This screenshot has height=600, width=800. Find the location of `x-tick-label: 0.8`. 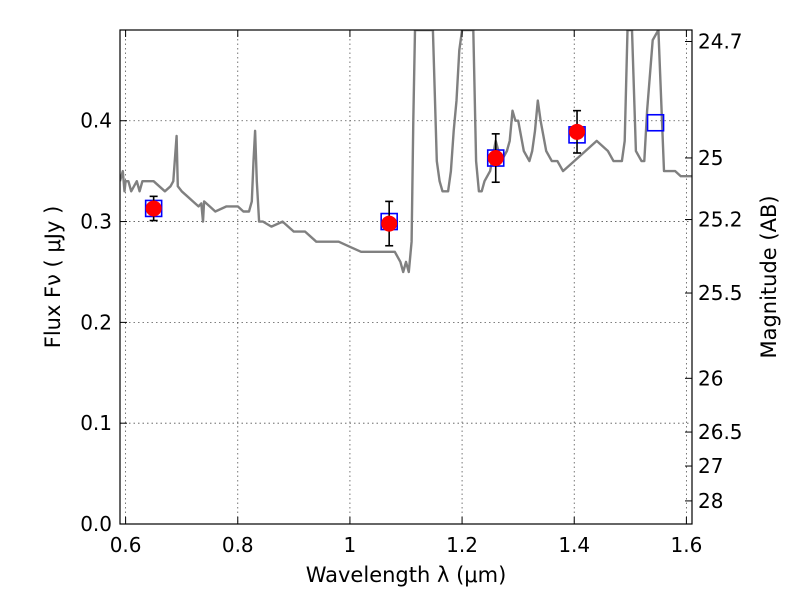

x-tick-label: 0.8 is located at coordinates (238, 545).